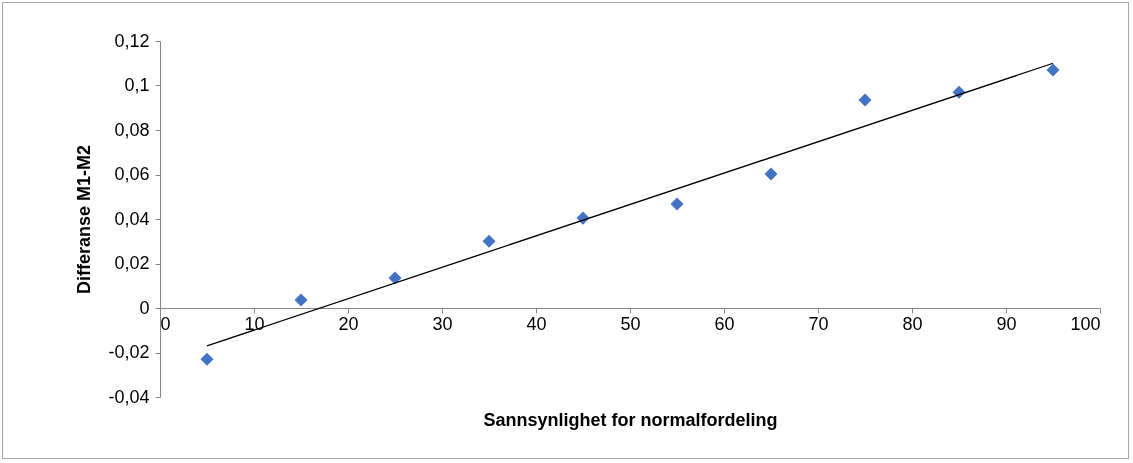  Describe the element at coordinates (818, 323) in the screenshot. I see `x-tick-label: 70` at that location.